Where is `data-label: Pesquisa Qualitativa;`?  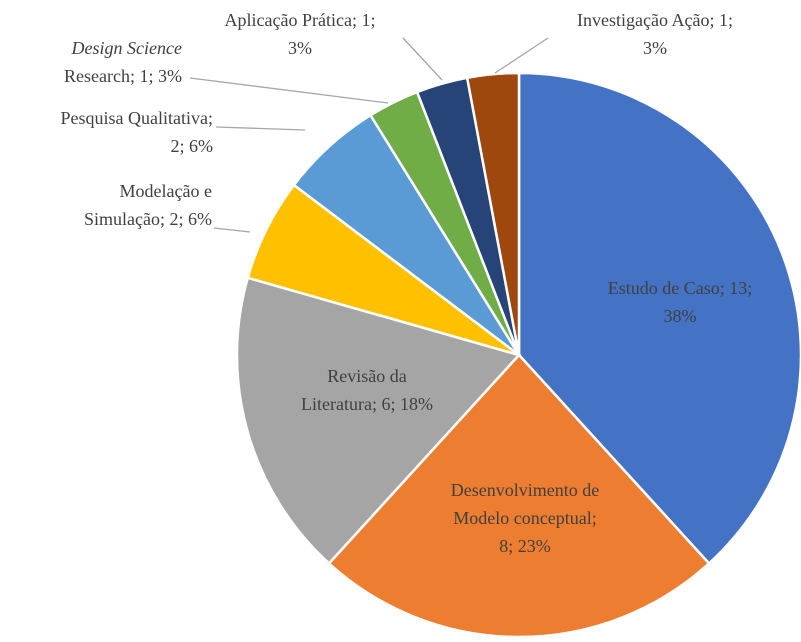 data-label: Pesquisa Qualitativa; is located at coordinates (137, 118).